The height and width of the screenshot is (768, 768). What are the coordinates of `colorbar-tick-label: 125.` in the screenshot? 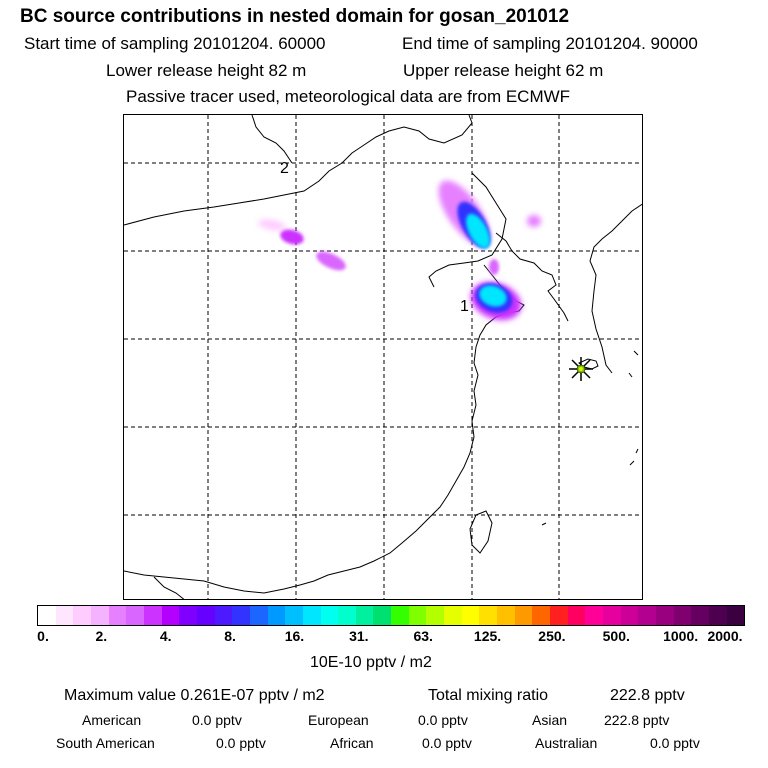 It's located at (487, 636).